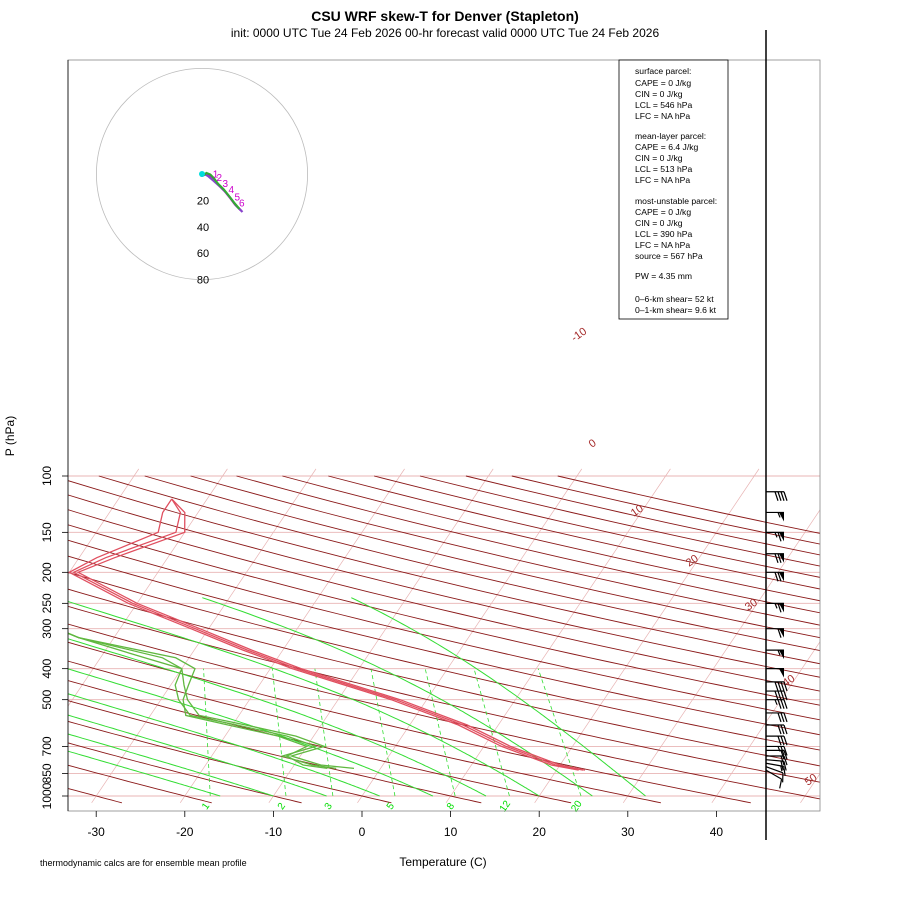 This screenshot has height=900, width=900. What do you see at coordinates (540, 832) in the screenshot?
I see `x-tick-label: 20` at bounding box center [540, 832].